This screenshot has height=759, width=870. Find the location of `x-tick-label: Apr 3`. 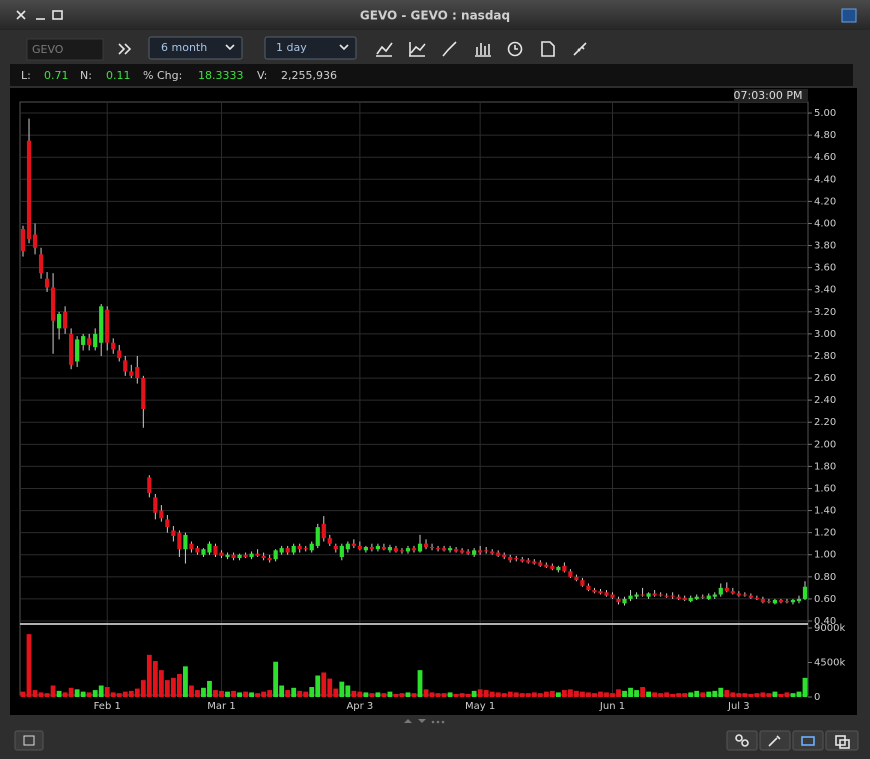

x-tick-label: Apr 3 is located at coordinates (359, 706).